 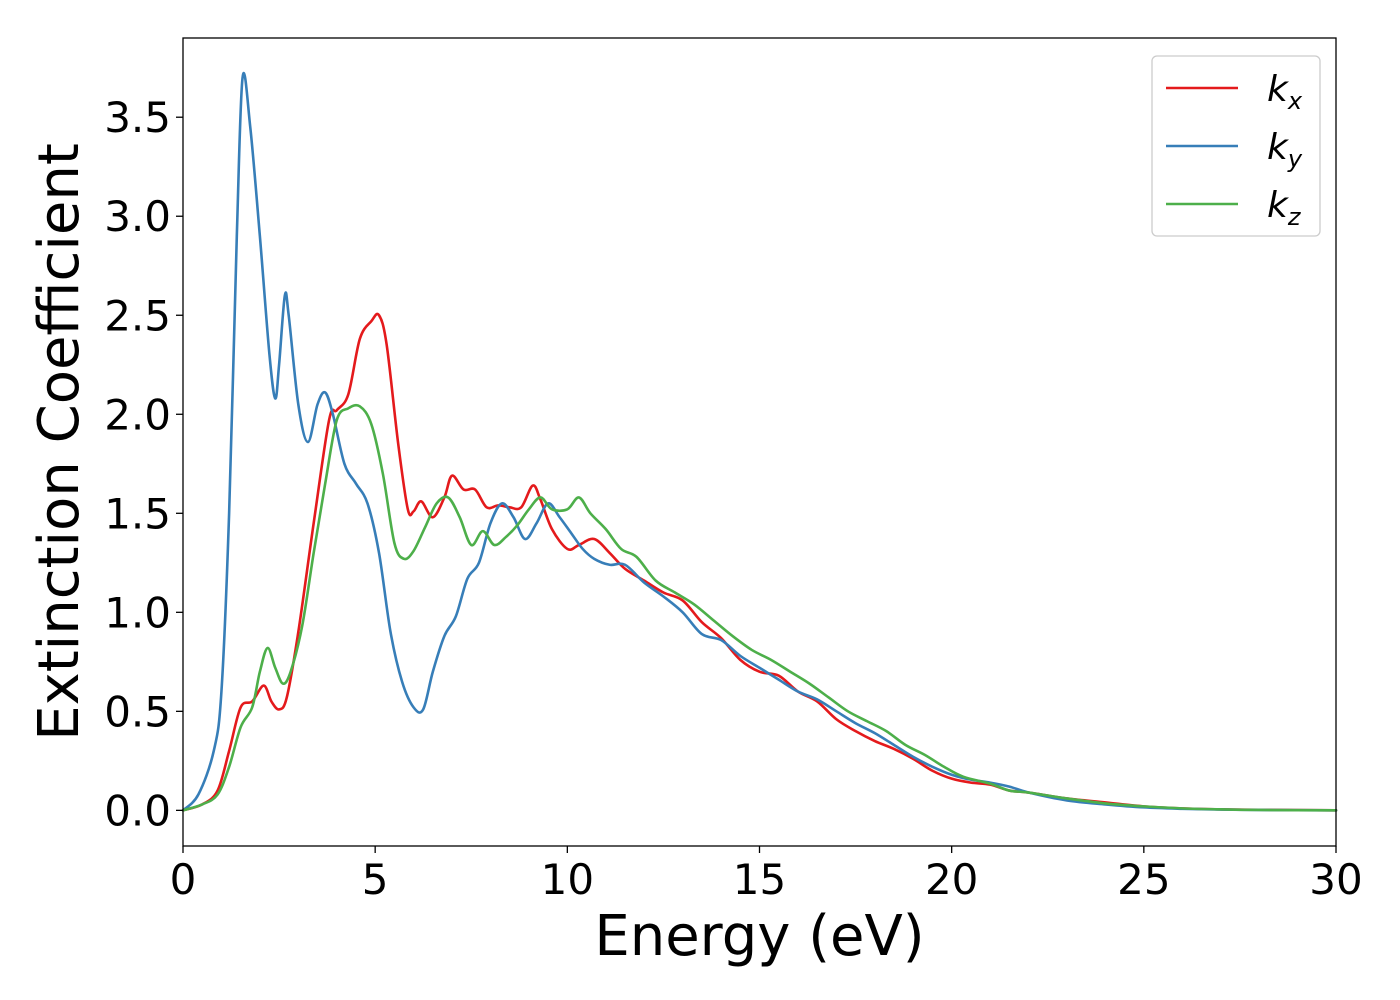 What do you see at coordinates (567, 879) in the screenshot?
I see `x-tick-label: 10` at bounding box center [567, 879].